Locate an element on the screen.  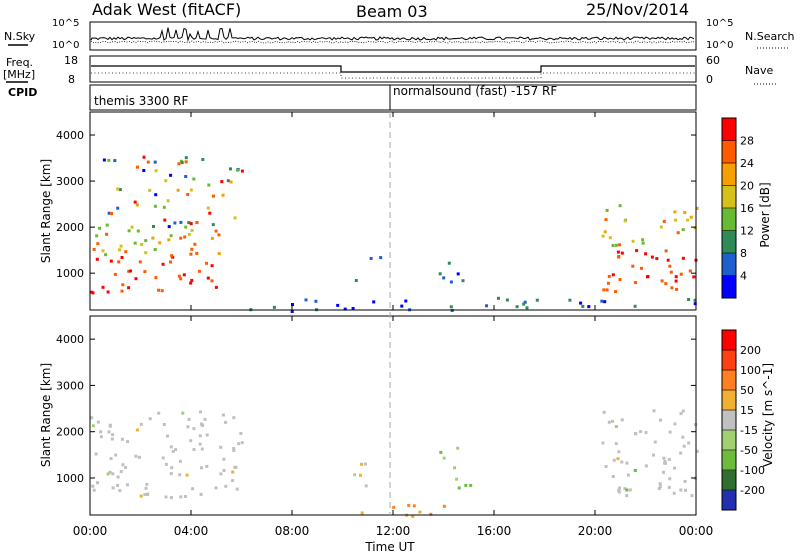
date-title: 25/Nov/2014 is located at coordinates (637, 9).